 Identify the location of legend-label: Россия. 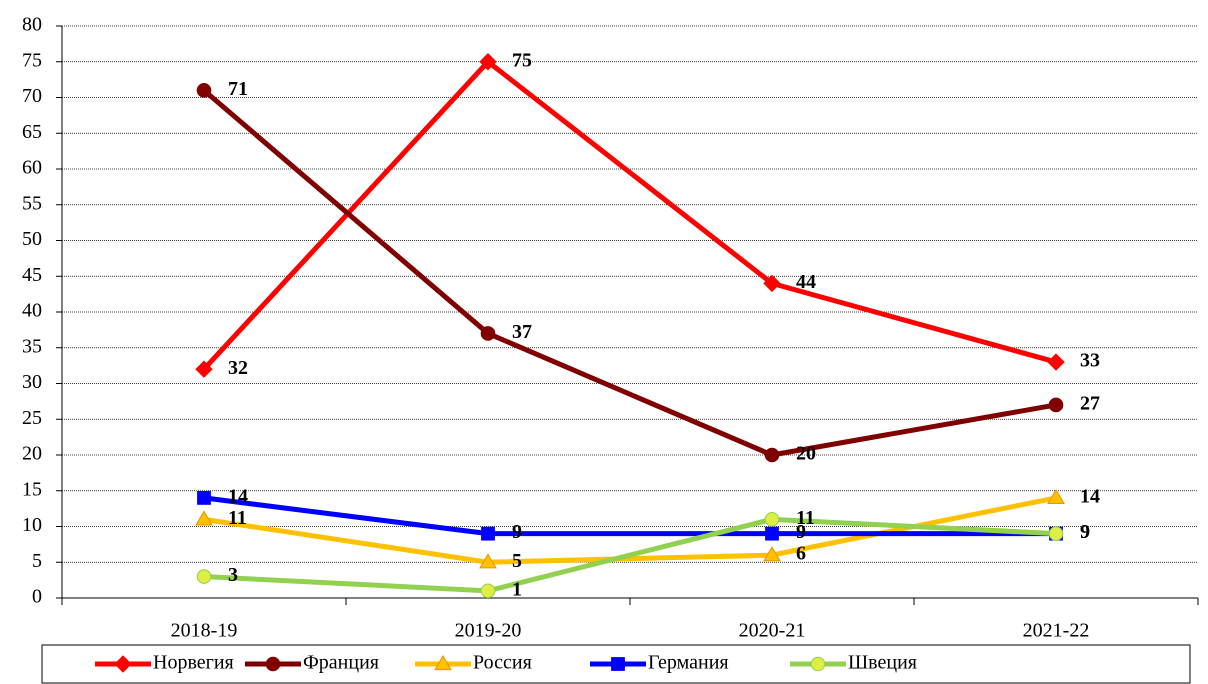
(502, 663).